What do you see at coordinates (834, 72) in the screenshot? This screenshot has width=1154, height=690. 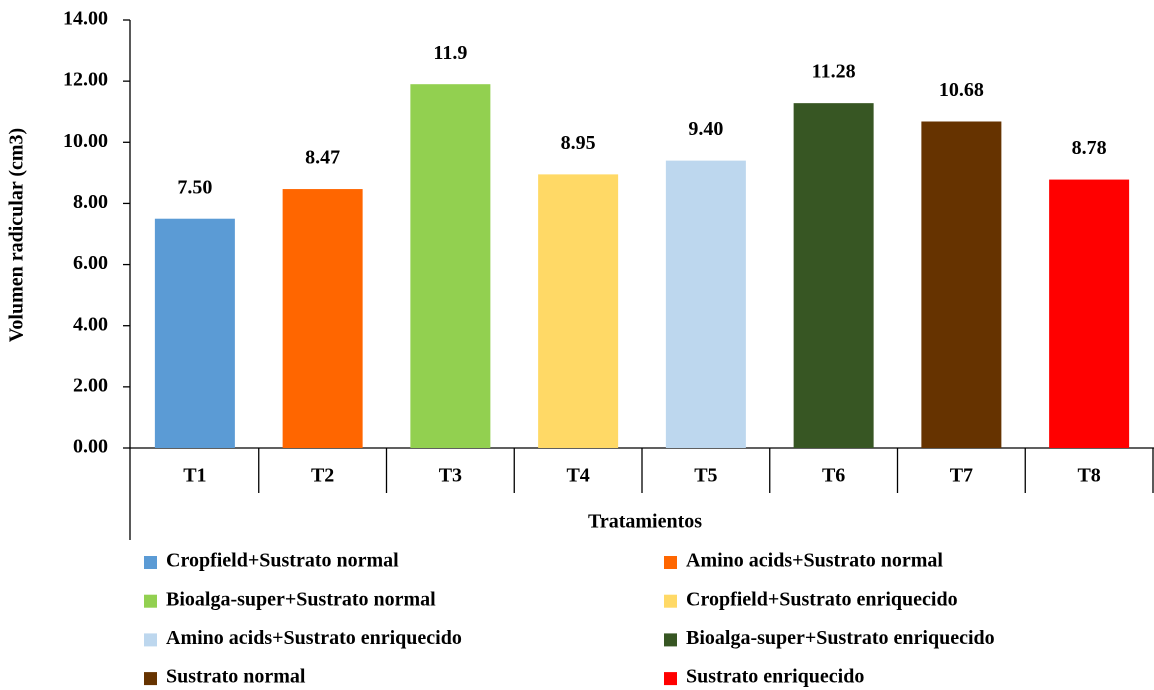 I see `value-label: 11.28` at bounding box center [834, 72].